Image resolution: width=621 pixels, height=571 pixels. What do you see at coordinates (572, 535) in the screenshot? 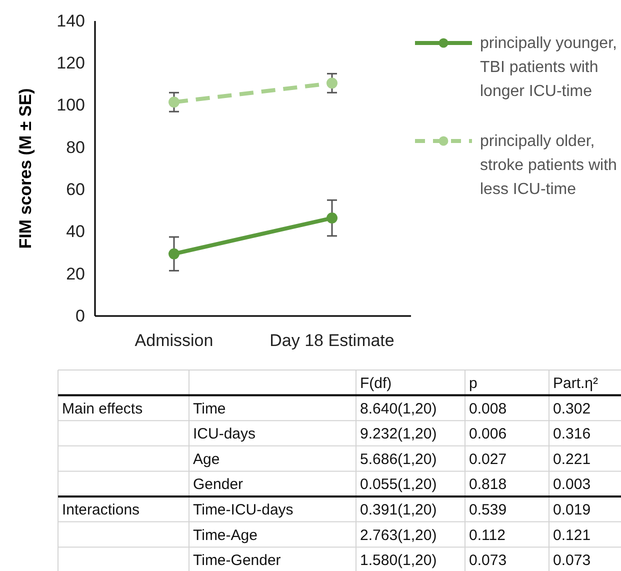
I see `text: 0.121` at bounding box center [572, 535].